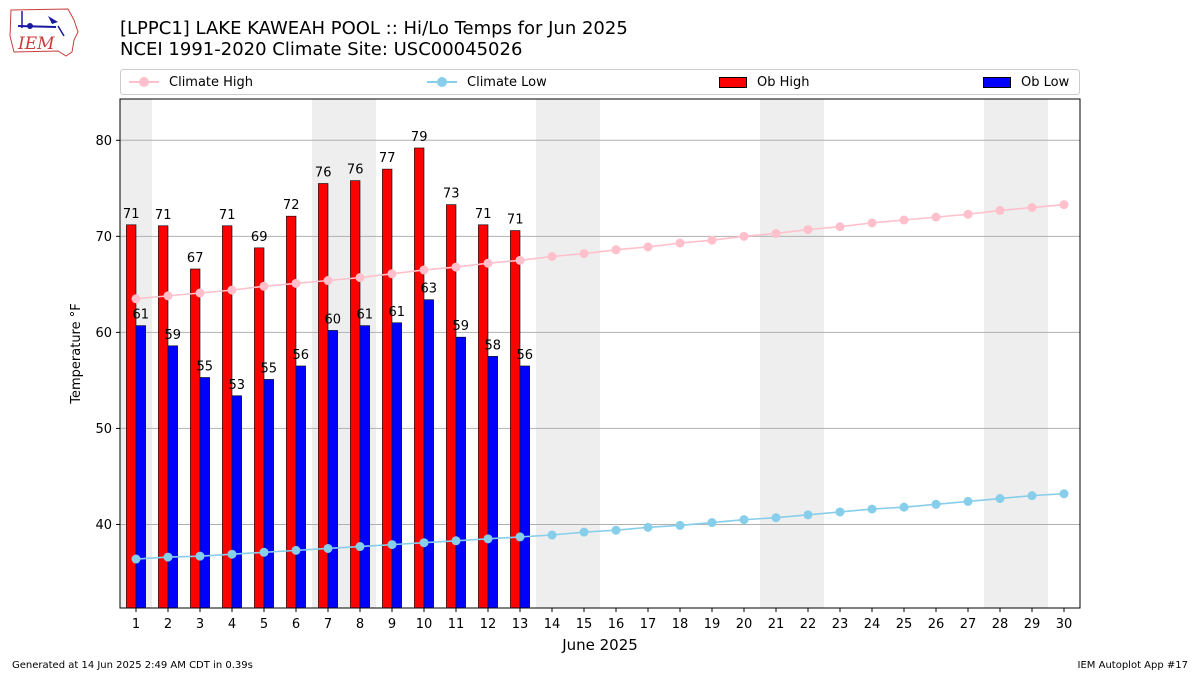 This screenshot has width=1200, height=675. What do you see at coordinates (211, 82) in the screenshot?
I see `legend-label-climate-high: Climate High` at bounding box center [211, 82].